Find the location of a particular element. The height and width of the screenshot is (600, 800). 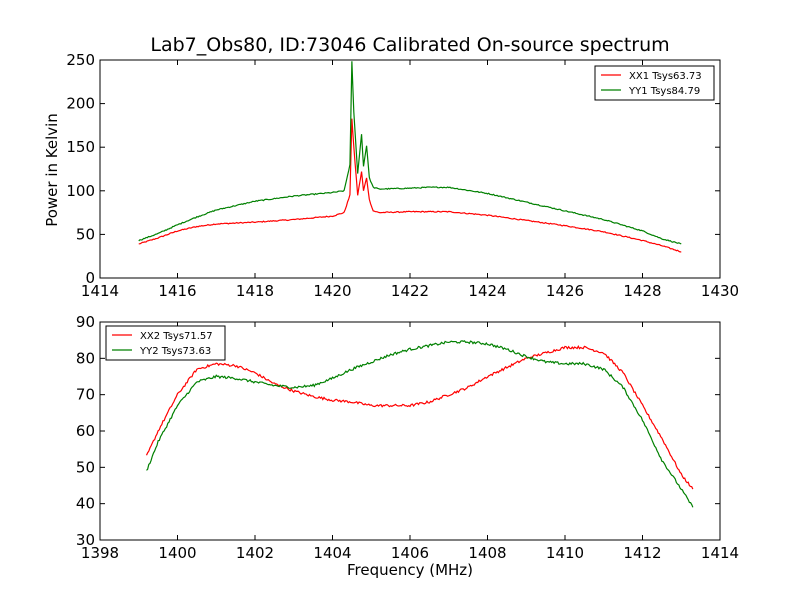

legend-label: YY1 Tsys84.79 is located at coordinates (664, 91).